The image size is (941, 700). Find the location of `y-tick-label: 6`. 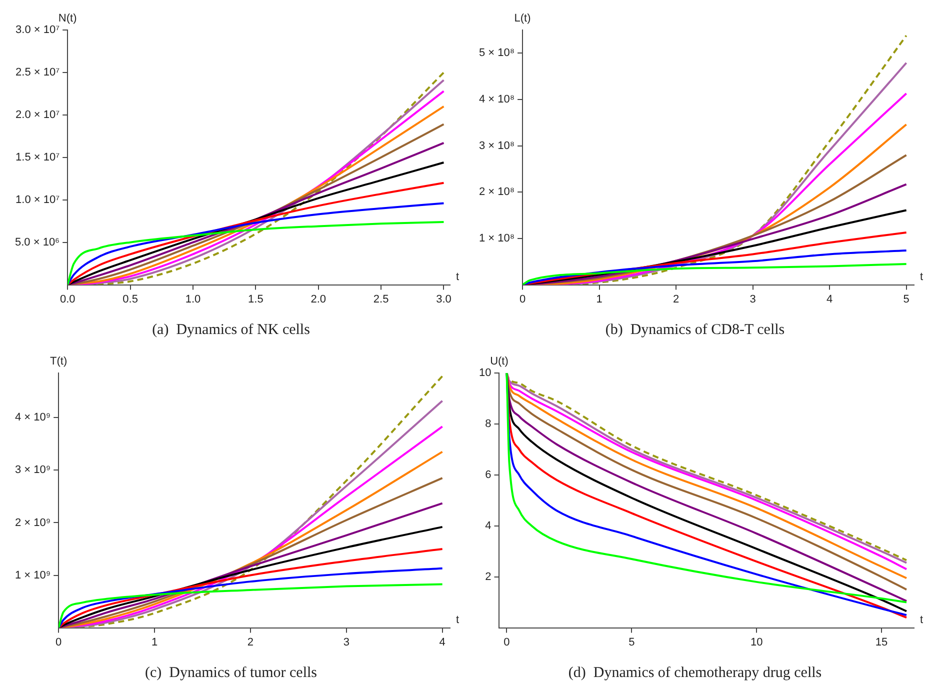

y-tick-label: 6 is located at coordinates (488, 474).